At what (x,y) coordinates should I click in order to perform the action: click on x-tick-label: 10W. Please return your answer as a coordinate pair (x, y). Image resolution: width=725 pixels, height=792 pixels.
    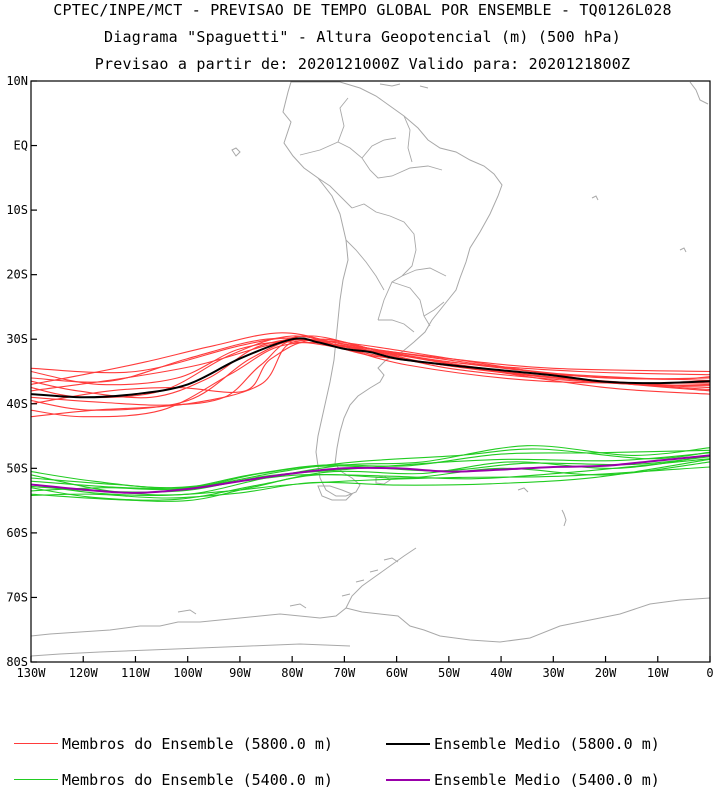
    Looking at the image, I should click on (658, 673).